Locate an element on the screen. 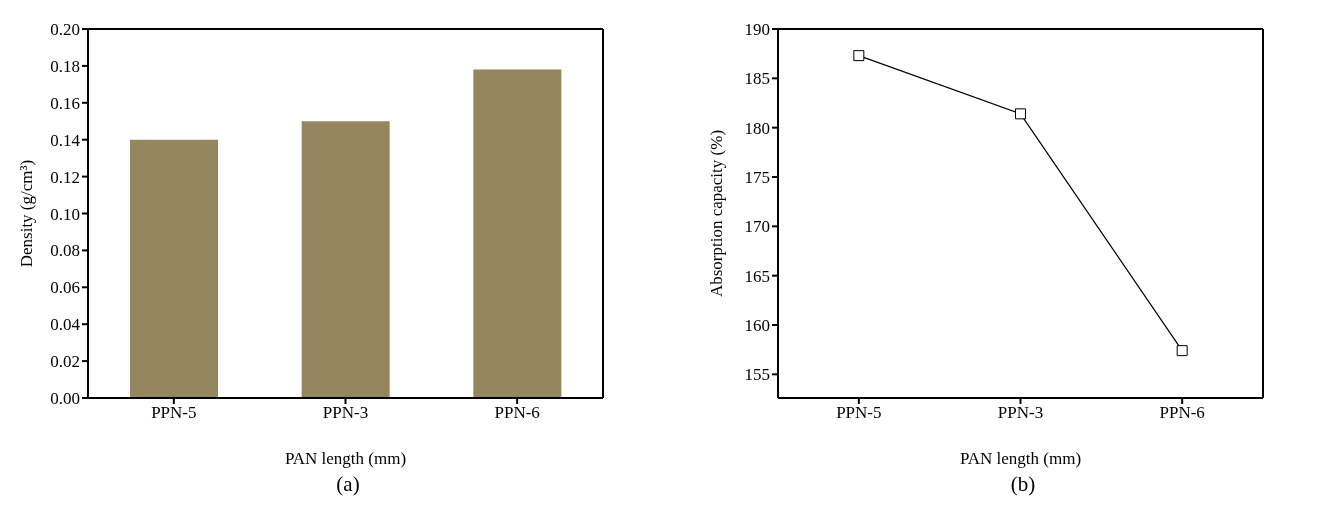 The image size is (1336, 521). y-tick-label: 0.14 is located at coordinates (65, 140).